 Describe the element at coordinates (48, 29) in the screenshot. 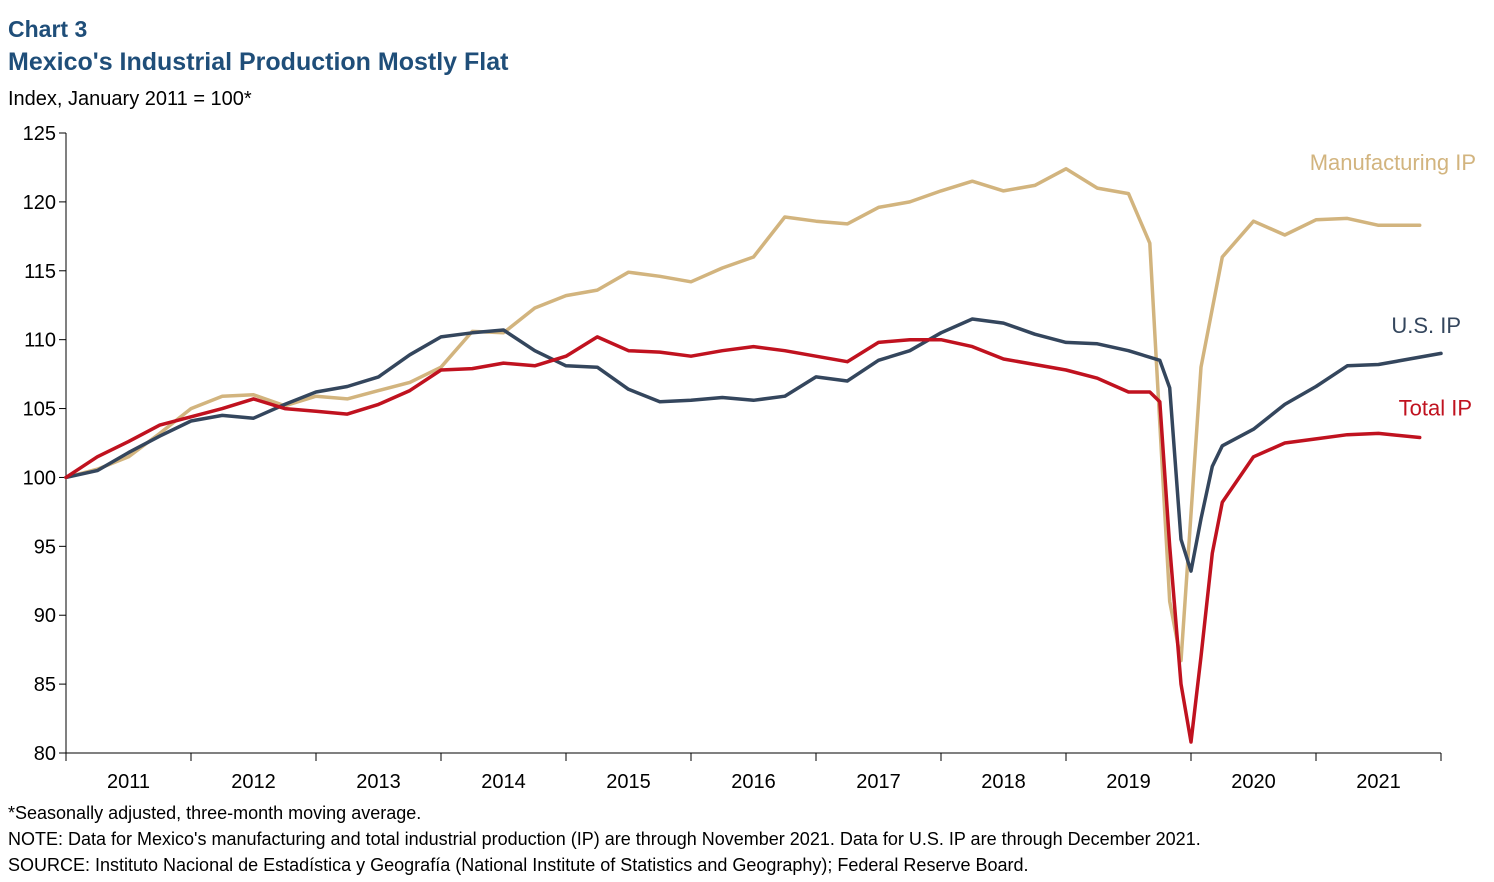

I see `chart-number-label: Chart 3` at that location.